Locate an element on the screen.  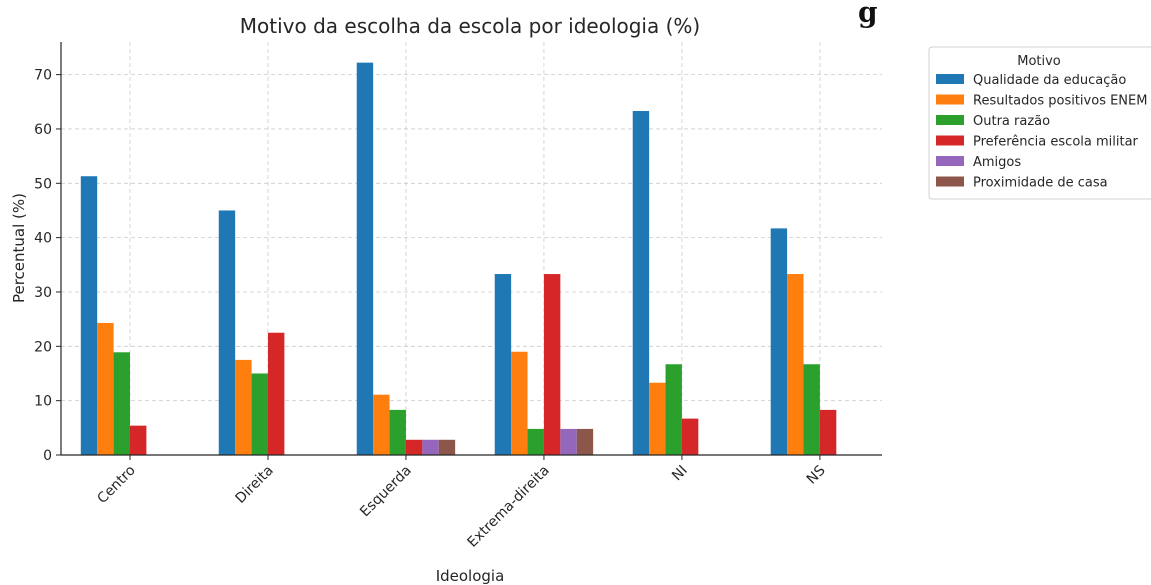
legend-box is located at coordinates (1039, 123).